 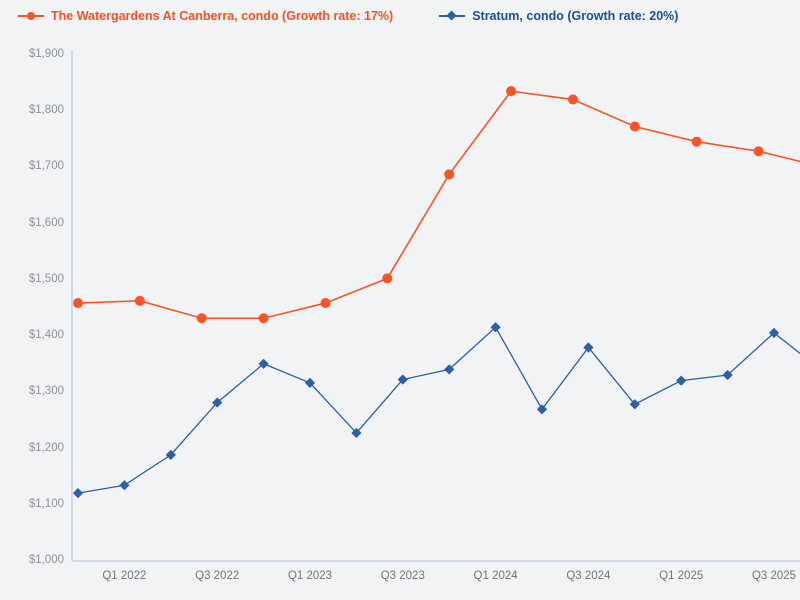 I want to click on y-tick-label: $1,400, so click(x=46, y=335).